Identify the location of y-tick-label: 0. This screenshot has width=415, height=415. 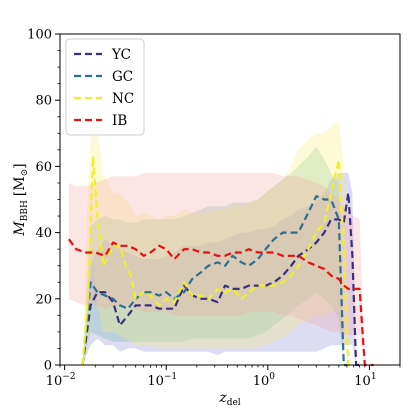
(48, 366).